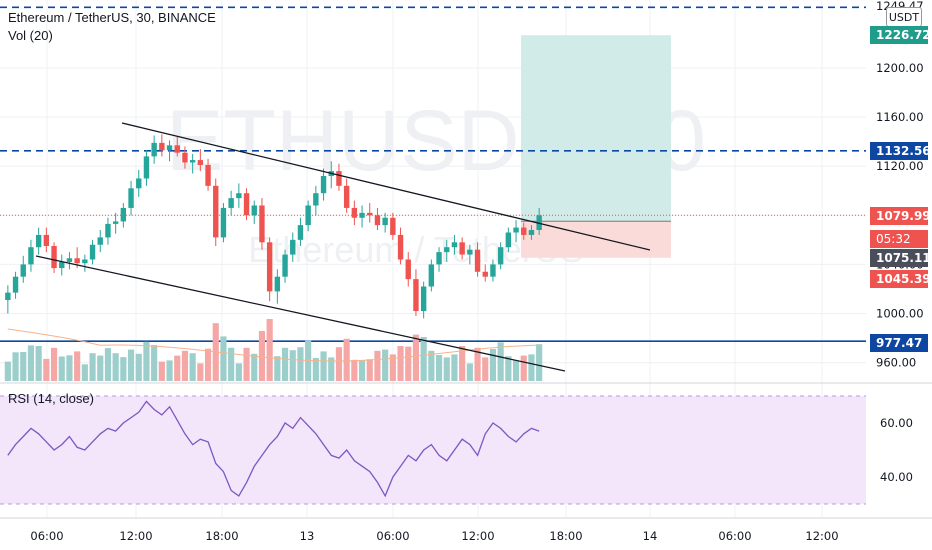  I want to click on time-tick-label: 13, so click(307, 536).